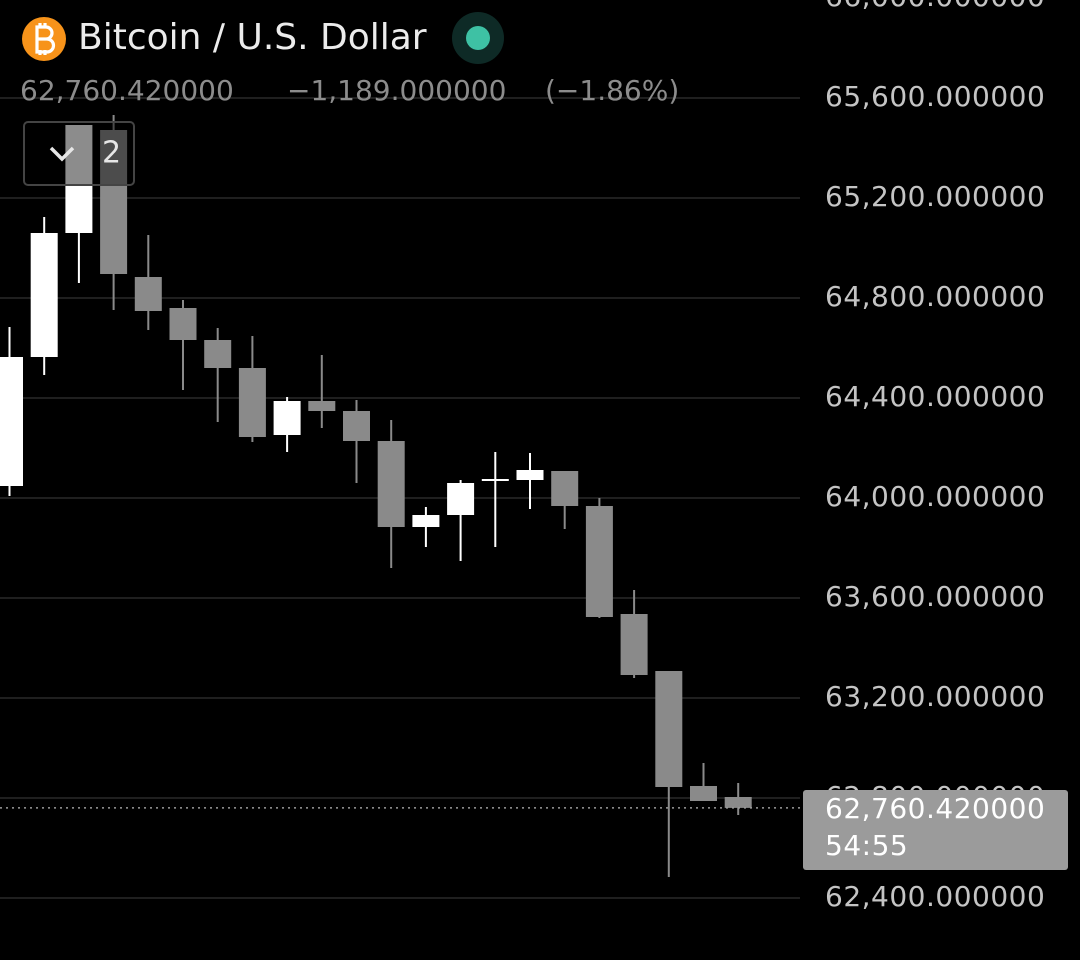 Image resolution: width=1080 pixels, height=960 pixels. Describe the element at coordinates (935, 196) in the screenshot. I see `y-tick-label: 65,200.000000` at that location.